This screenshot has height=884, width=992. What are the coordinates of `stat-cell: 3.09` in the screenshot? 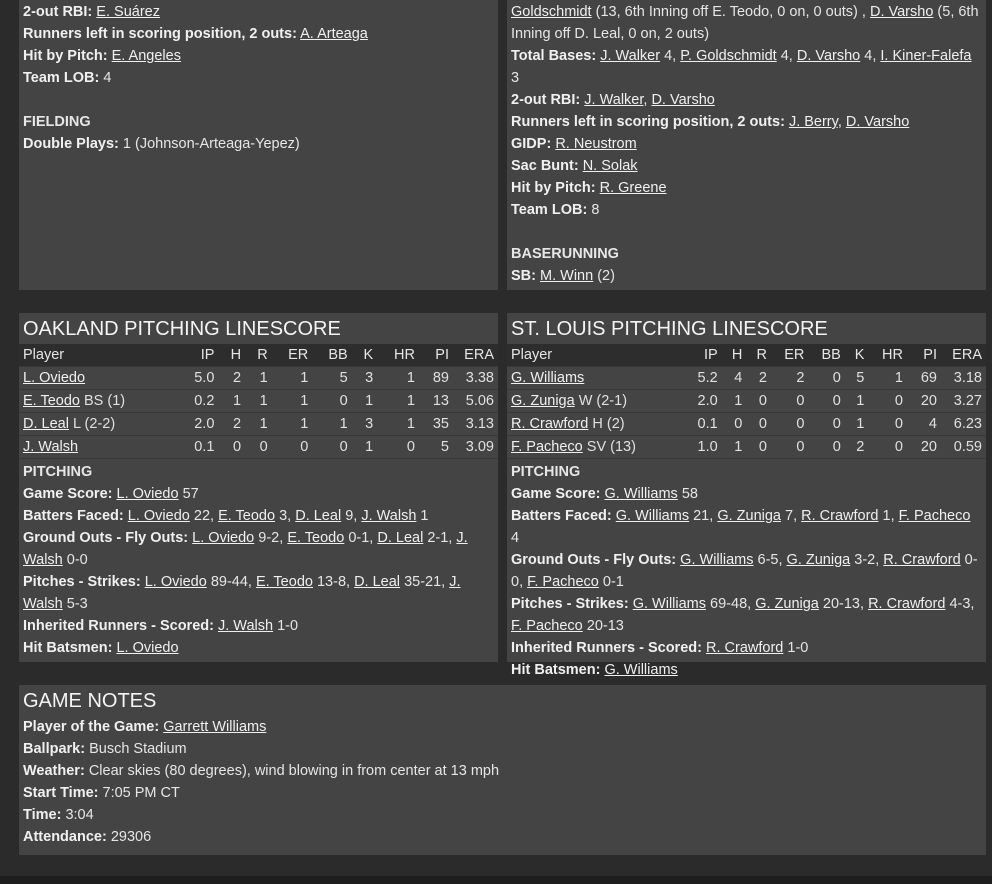 It's located at (475, 447).